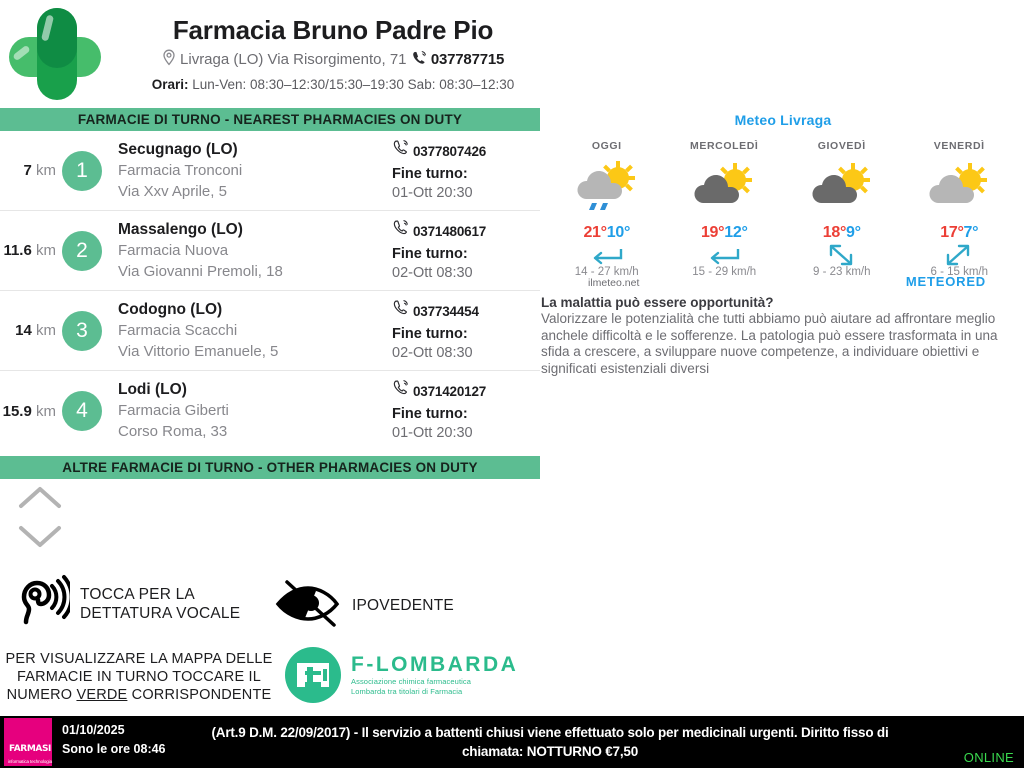 The width and height of the screenshot is (1024, 768). I want to click on weather-day-name: GIOVEDÌ, so click(841, 146).